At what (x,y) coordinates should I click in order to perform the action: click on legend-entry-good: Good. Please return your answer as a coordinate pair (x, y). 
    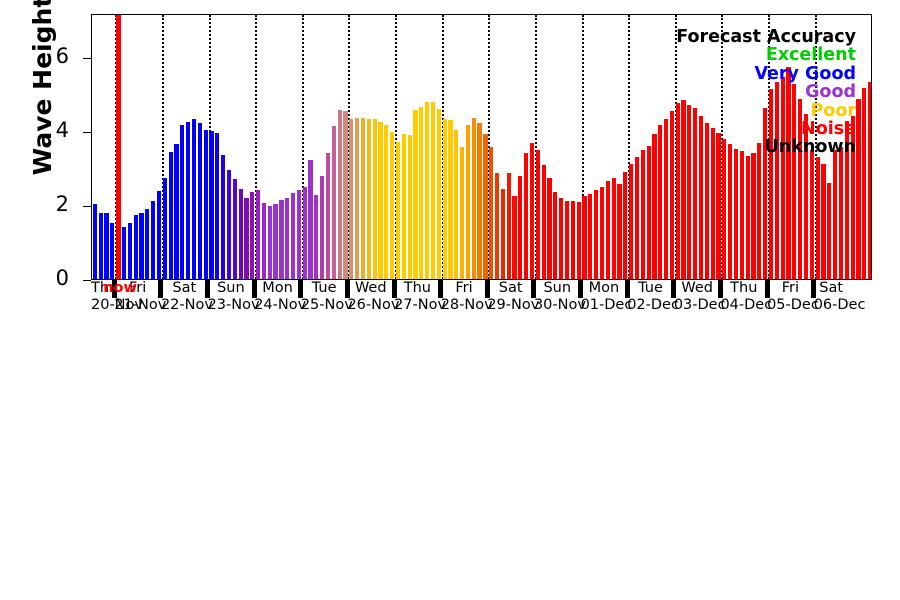
    Looking at the image, I should click on (830, 92).